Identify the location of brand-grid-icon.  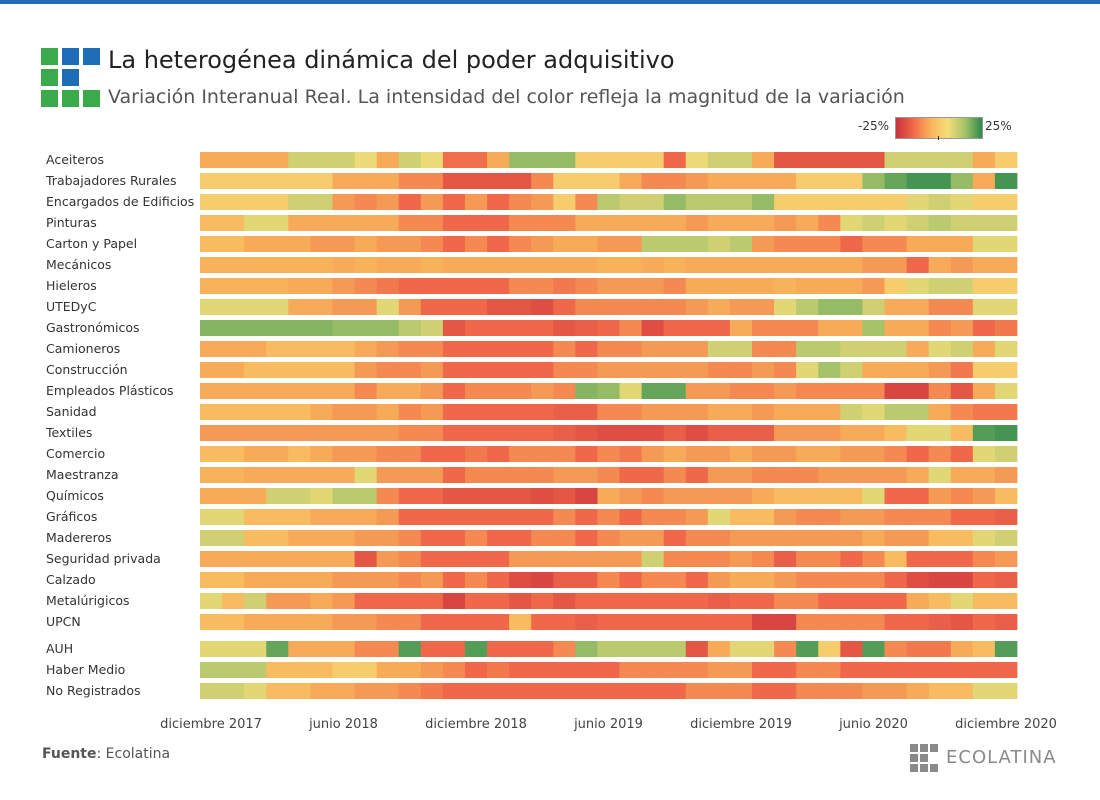
(924, 758).